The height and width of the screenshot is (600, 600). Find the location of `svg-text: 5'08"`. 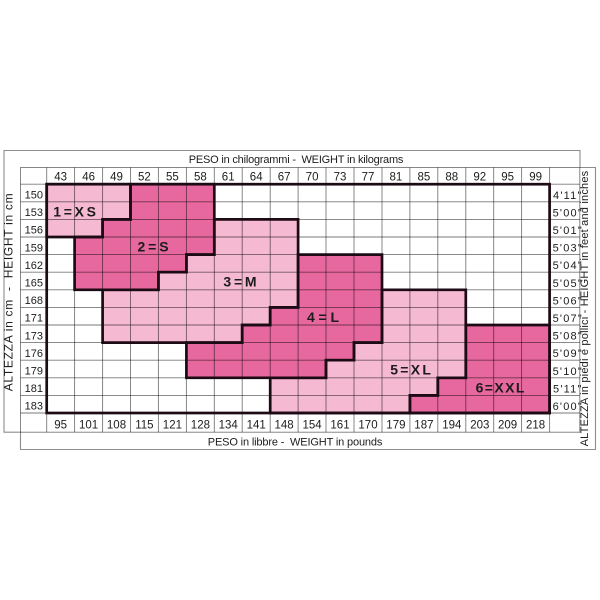

svg-text: 5'08" is located at coordinates (568, 337).